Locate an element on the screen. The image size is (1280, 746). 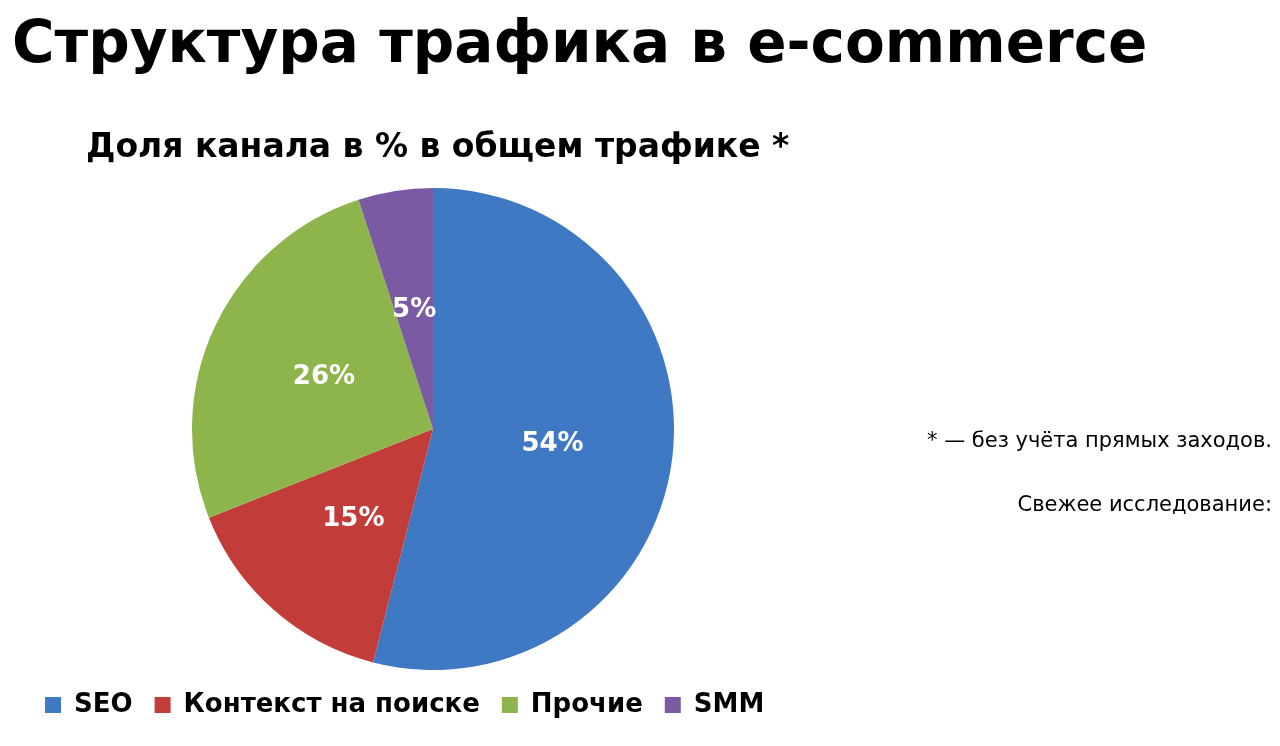
data-label: 15% is located at coordinates (353, 517).